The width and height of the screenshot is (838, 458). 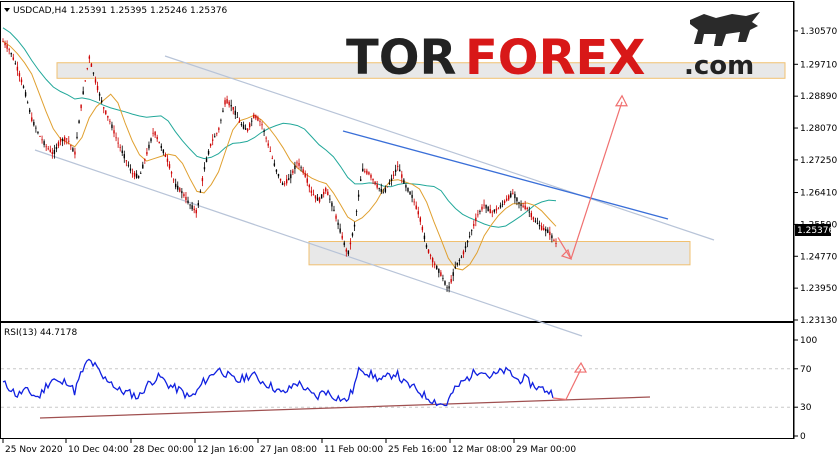 What do you see at coordinates (803, 437) in the screenshot?
I see `rsi-tick-label: 0` at bounding box center [803, 437].